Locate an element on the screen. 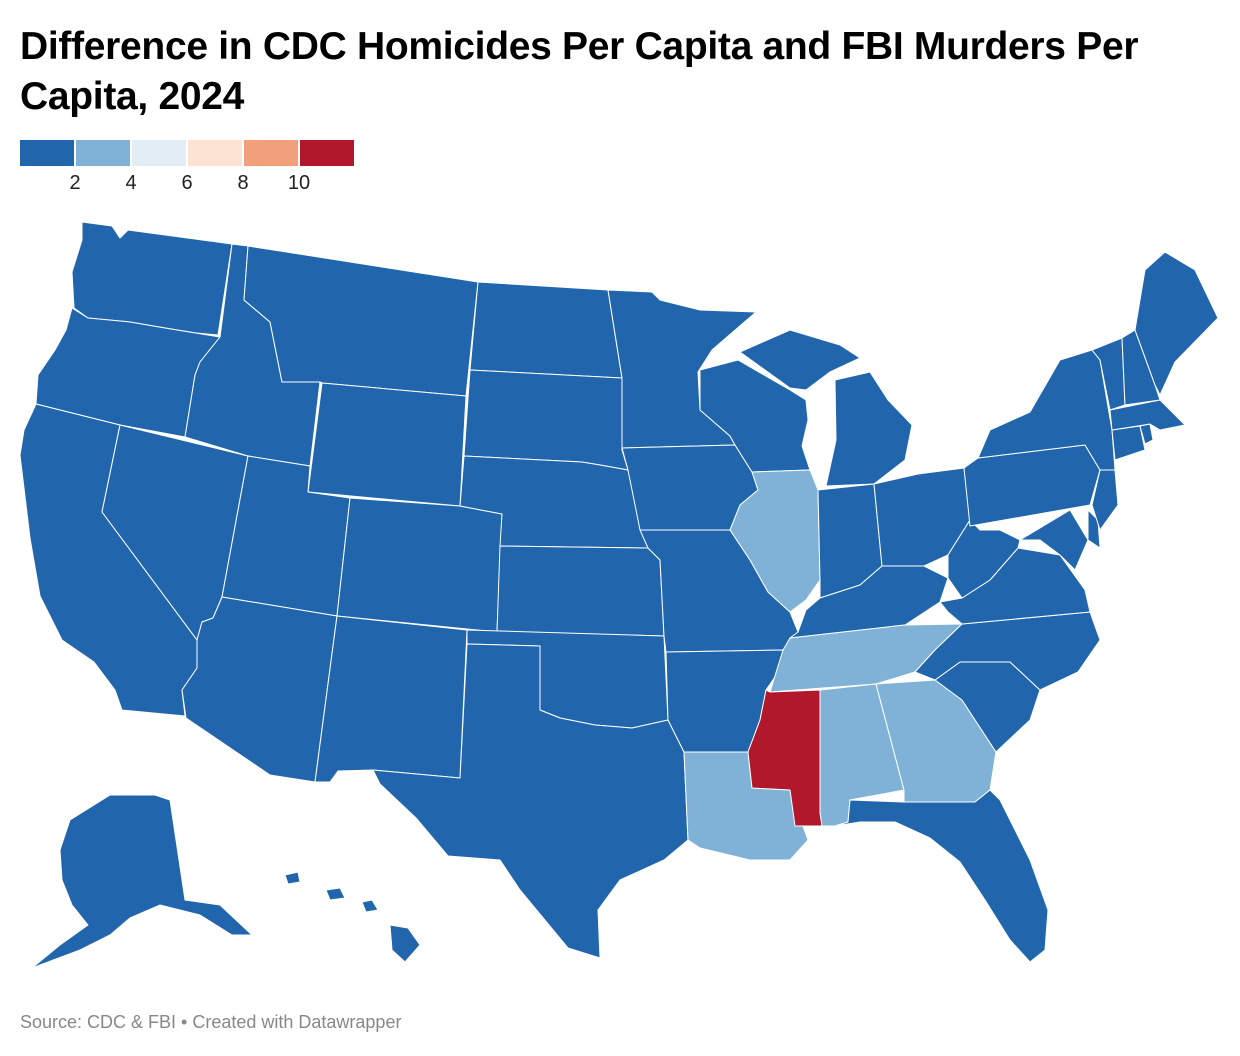 The height and width of the screenshot is (1056, 1240). legend-tick-6: 6 is located at coordinates (187, 183).